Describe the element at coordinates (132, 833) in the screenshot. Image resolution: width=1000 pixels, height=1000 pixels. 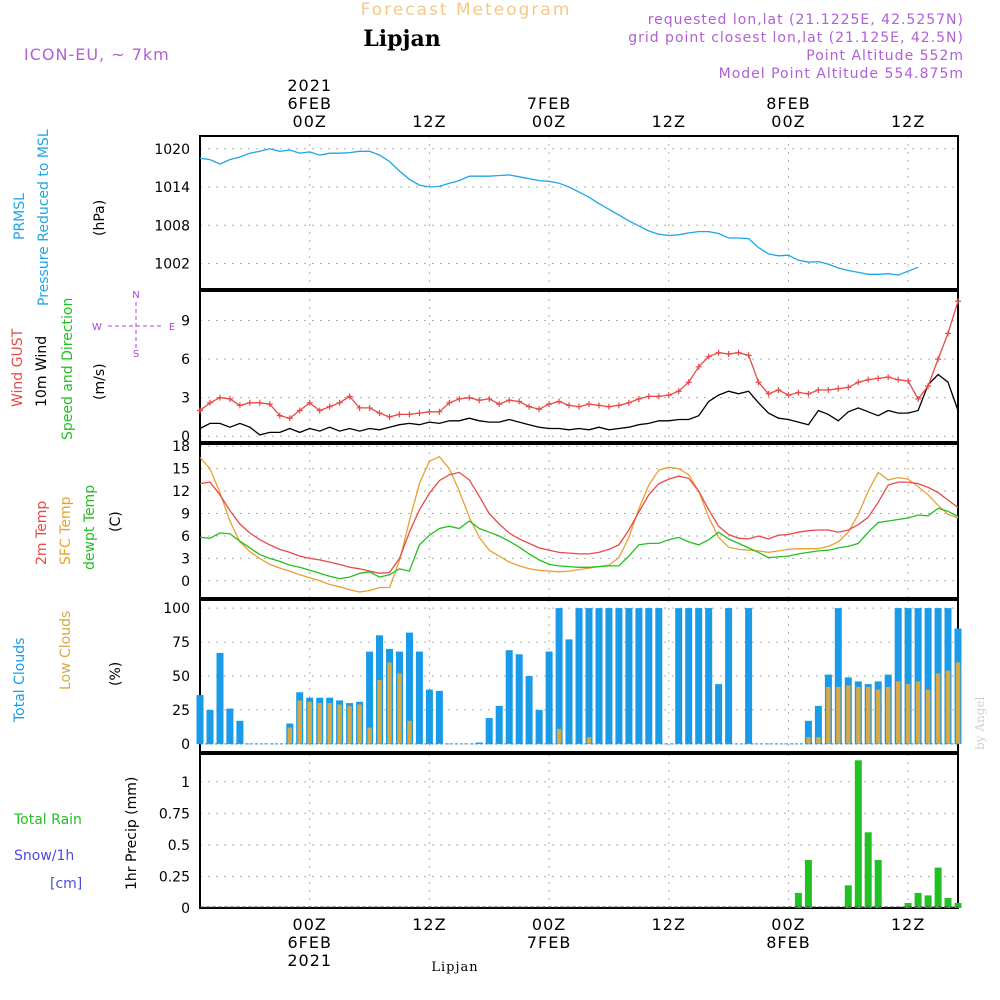
I see `precip-axis-label: 1hr Precip (mm)` at that location.